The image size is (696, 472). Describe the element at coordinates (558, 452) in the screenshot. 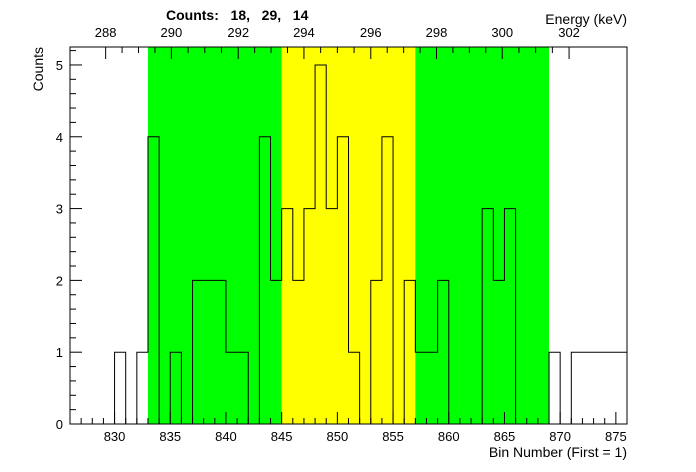

I see `x-axis-title: Bin Number (First = 1)` at that location.